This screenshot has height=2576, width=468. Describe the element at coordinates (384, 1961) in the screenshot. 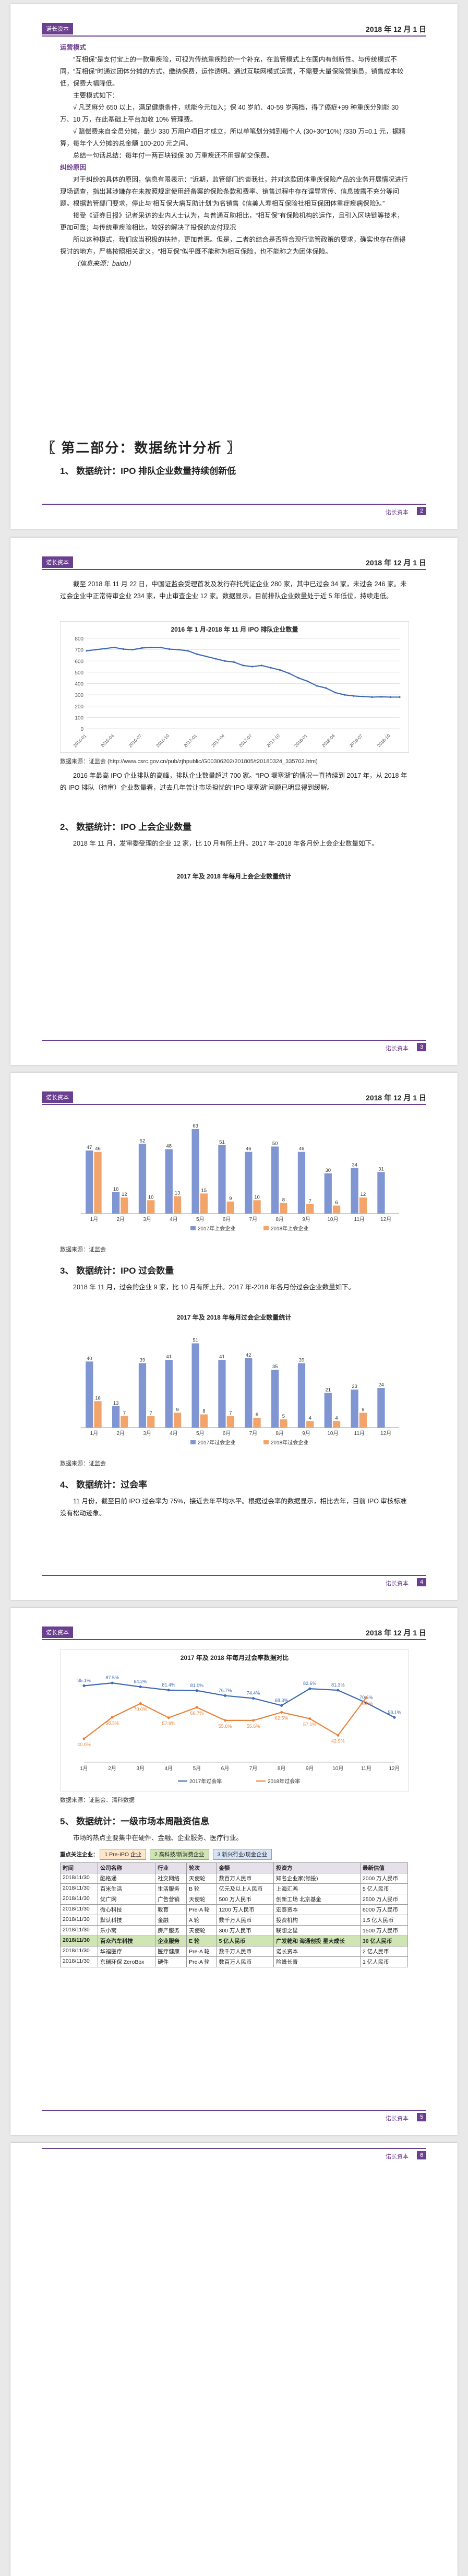

I see `table-cell: 1 亿人民币` at that location.